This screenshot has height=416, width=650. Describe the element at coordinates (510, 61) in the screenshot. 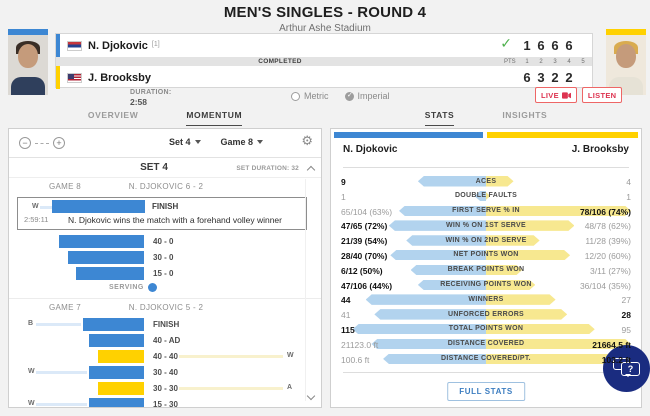

I see `pts-label: PTS` at that location.